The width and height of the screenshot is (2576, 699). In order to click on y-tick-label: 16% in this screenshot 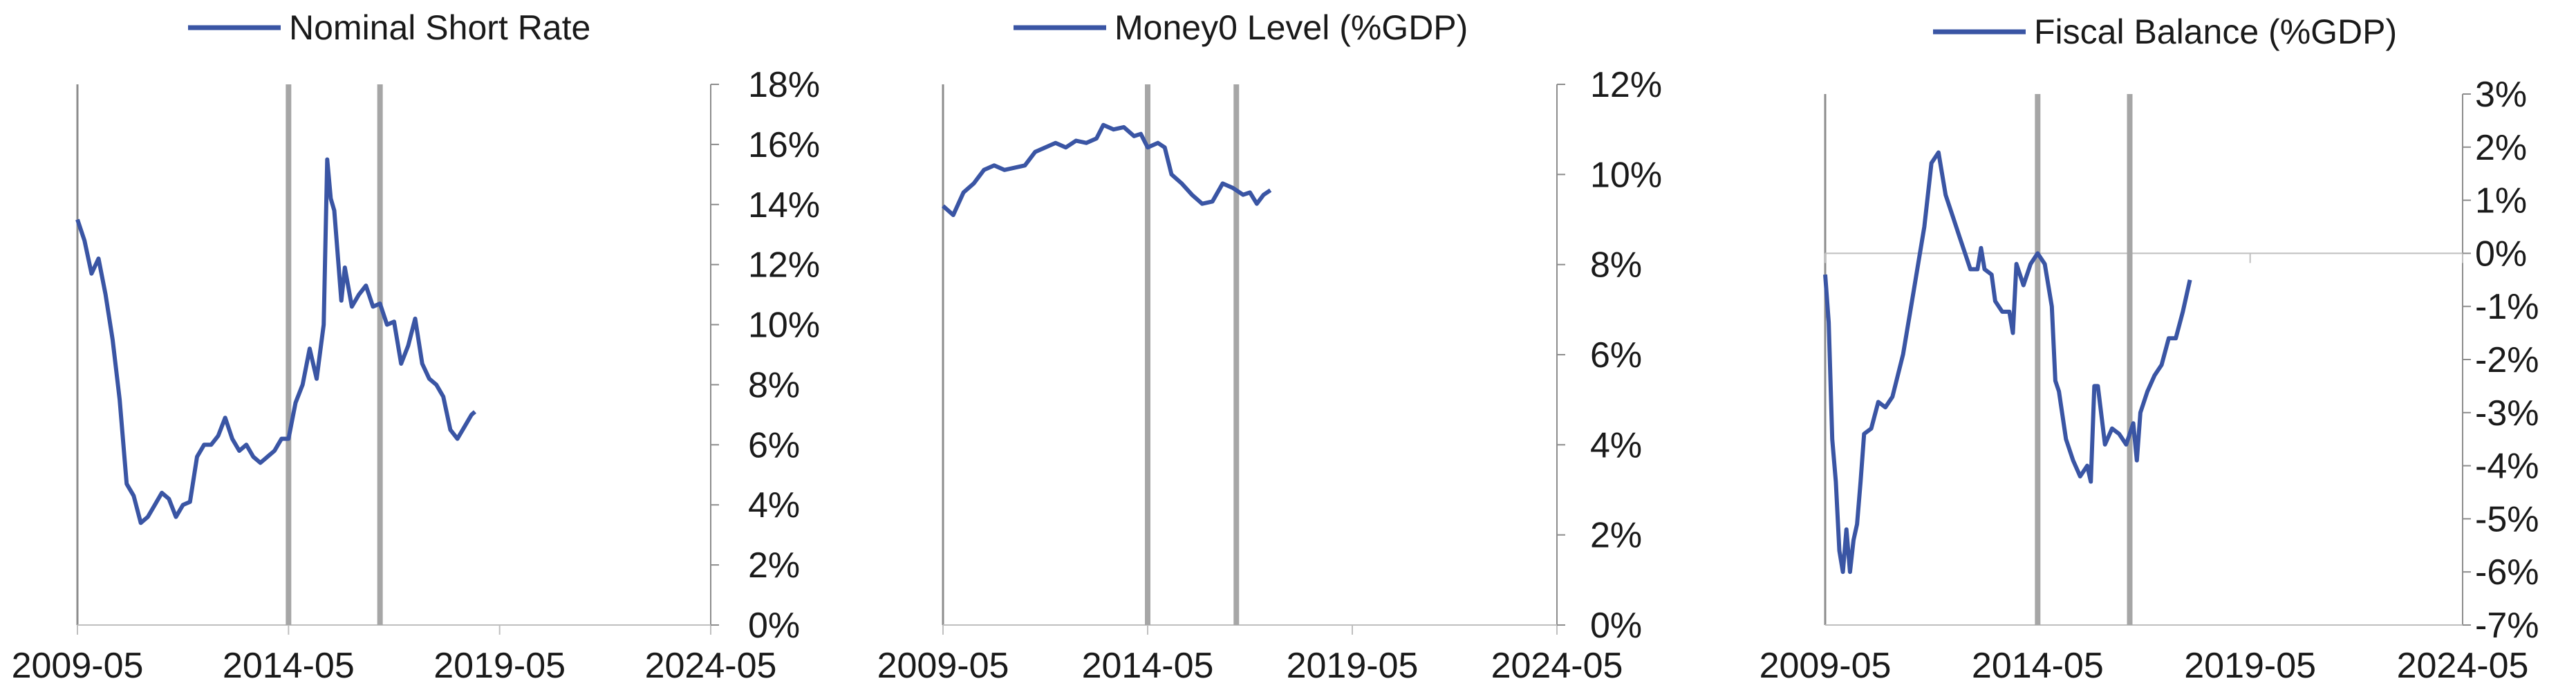, I will do `click(784, 145)`.